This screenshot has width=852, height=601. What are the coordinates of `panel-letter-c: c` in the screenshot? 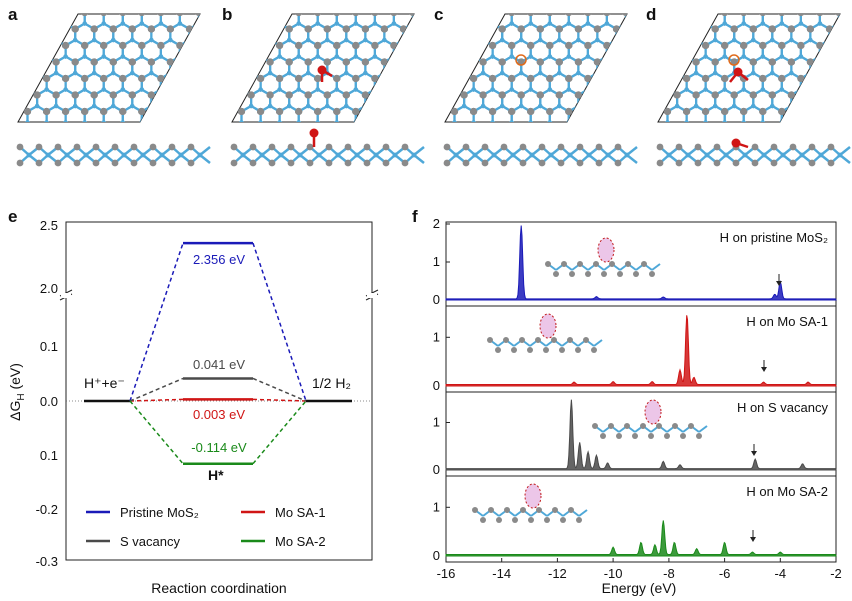 It's located at (438, 14).